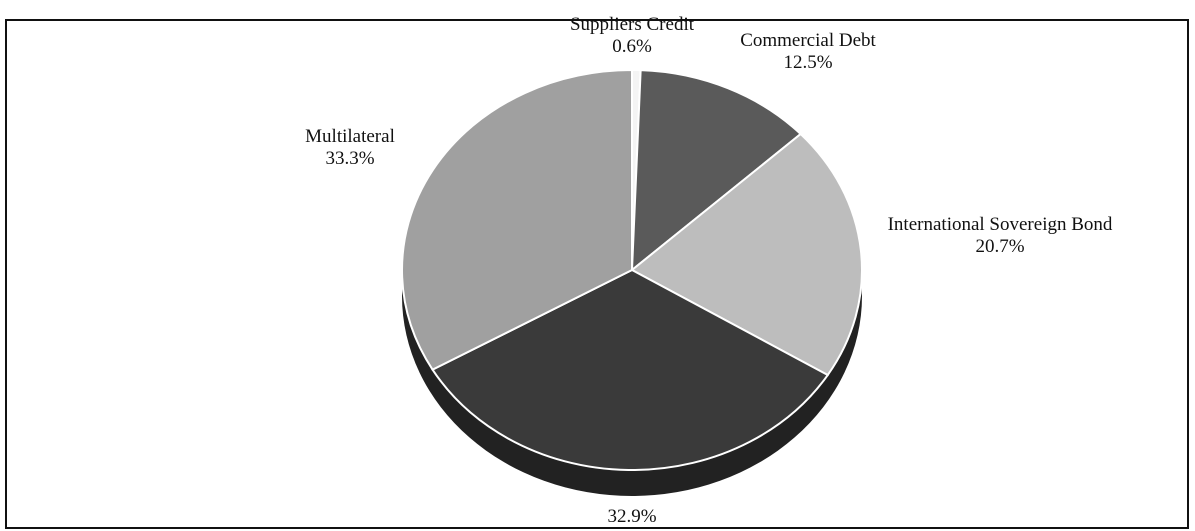  What do you see at coordinates (350, 158) in the screenshot?
I see `slice-value: 33.3%` at bounding box center [350, 158].